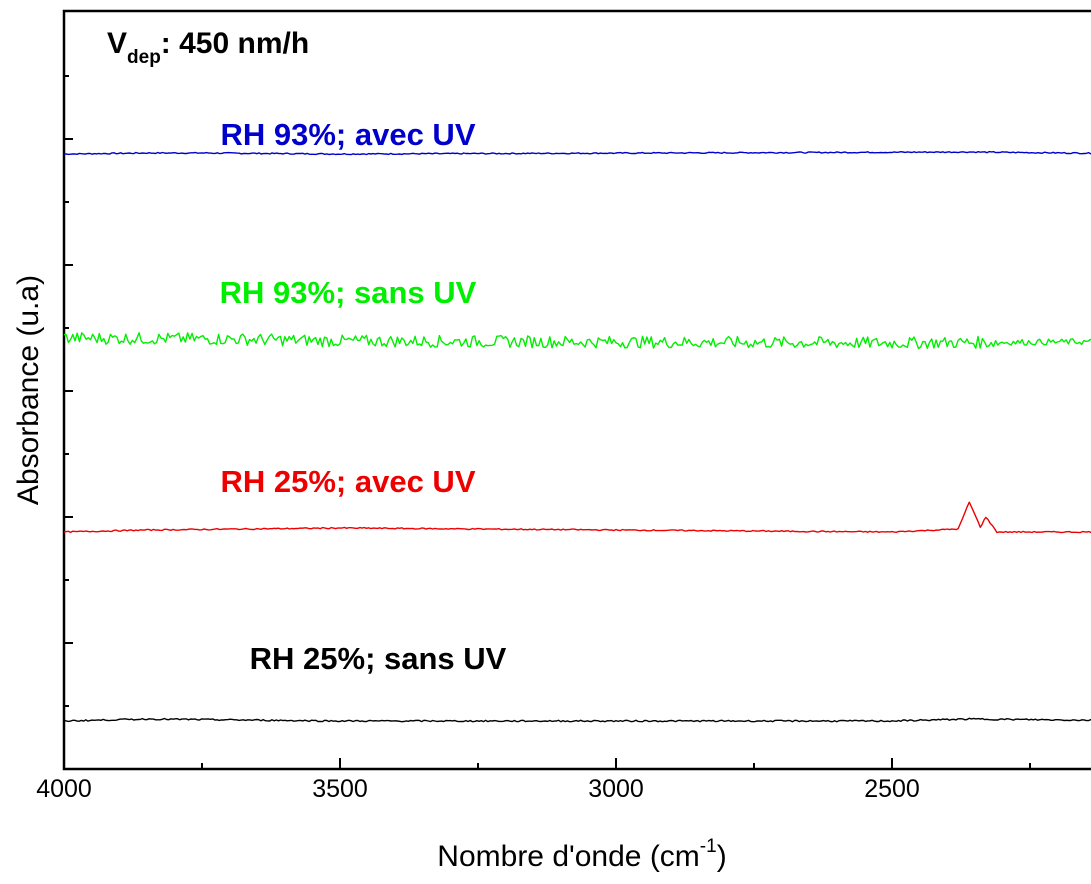 The height and width of the screenshot is (884, 1091). What do you see at coordinates (235, 43) in the screenshot?
I see `annotation-rest: : 450 nm/h` at bounding box center [235, 43].